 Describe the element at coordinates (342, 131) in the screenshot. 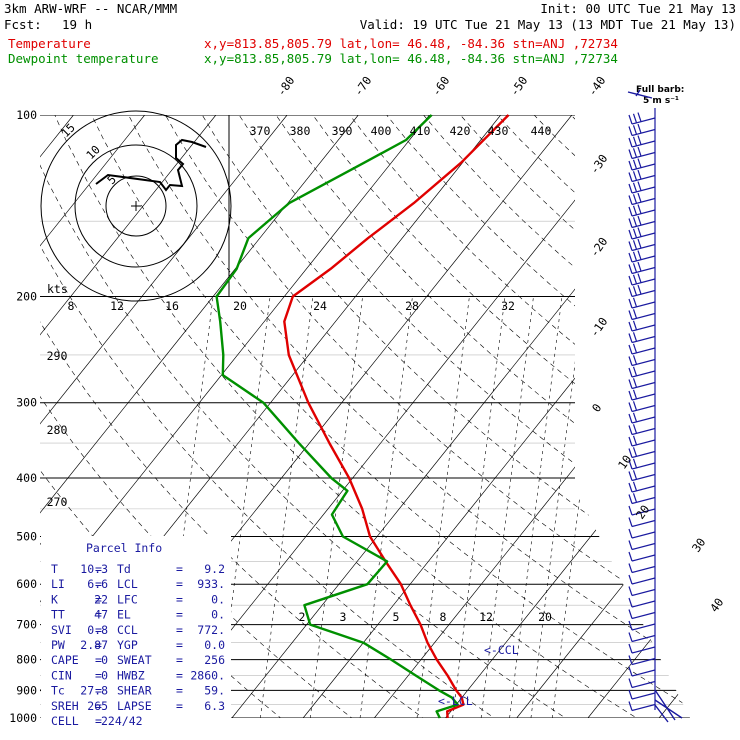

I see `theta-label: 390` at that location.